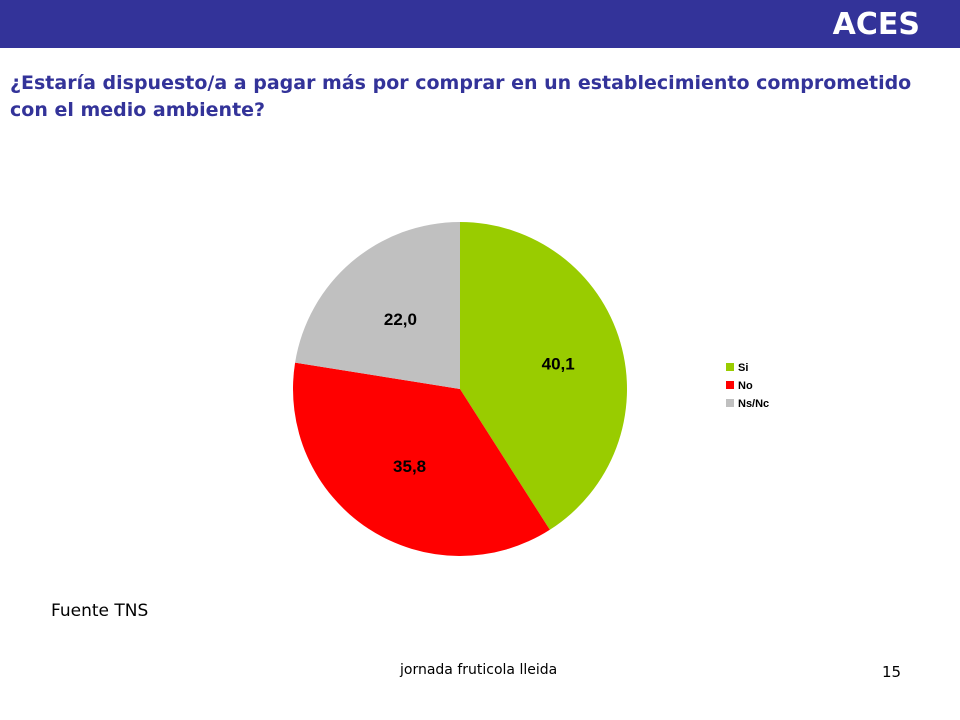 The width and height of the screenshot is (960, 720). What do you see at coordinates (730, 403) in the screenshot?
I see `legend-swatch-ns-nc` at bounding box center [730, 403].